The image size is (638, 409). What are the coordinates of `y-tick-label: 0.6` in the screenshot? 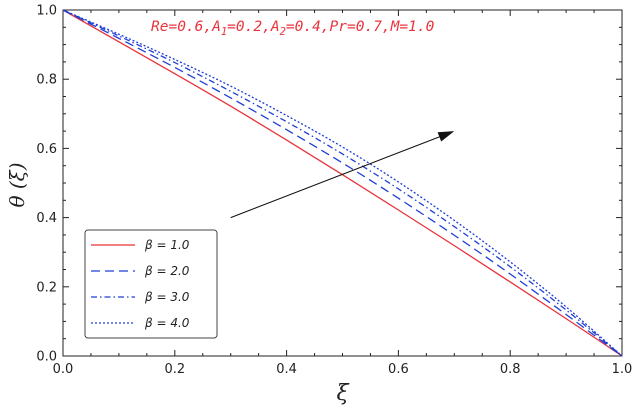 It's located at (46, 149).